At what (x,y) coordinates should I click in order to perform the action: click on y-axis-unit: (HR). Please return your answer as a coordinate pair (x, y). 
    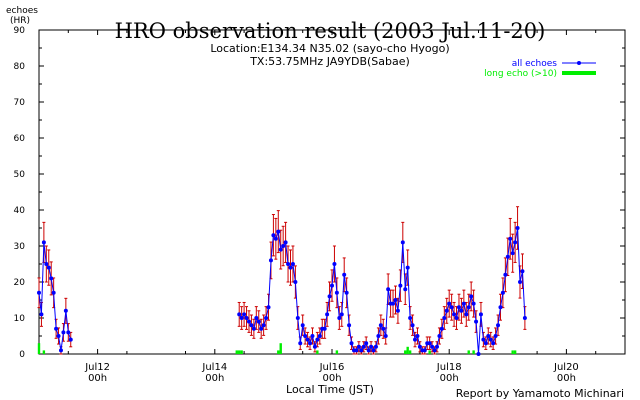
    Looking at the image, I should click on (20, 21).